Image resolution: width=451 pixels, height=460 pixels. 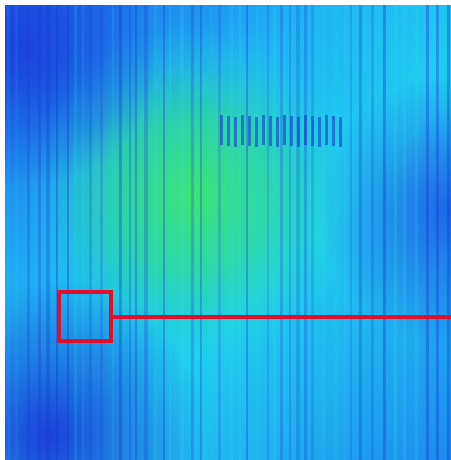 I want to click on heatmap-dark-band, so click(x=281, y=131).